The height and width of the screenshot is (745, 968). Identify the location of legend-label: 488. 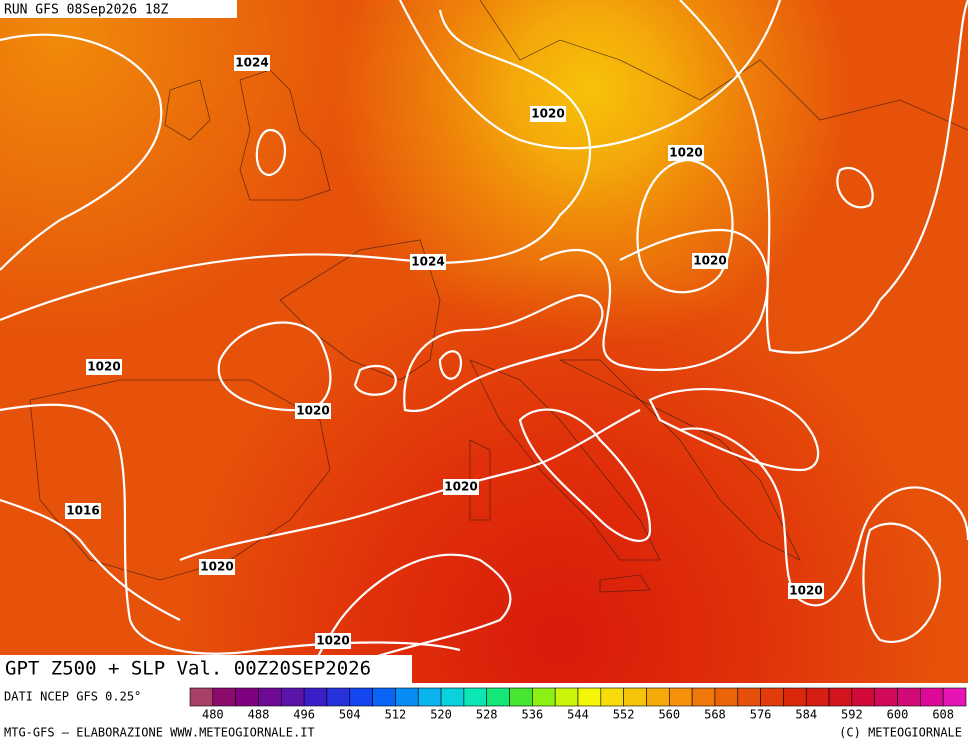
(259, 715).